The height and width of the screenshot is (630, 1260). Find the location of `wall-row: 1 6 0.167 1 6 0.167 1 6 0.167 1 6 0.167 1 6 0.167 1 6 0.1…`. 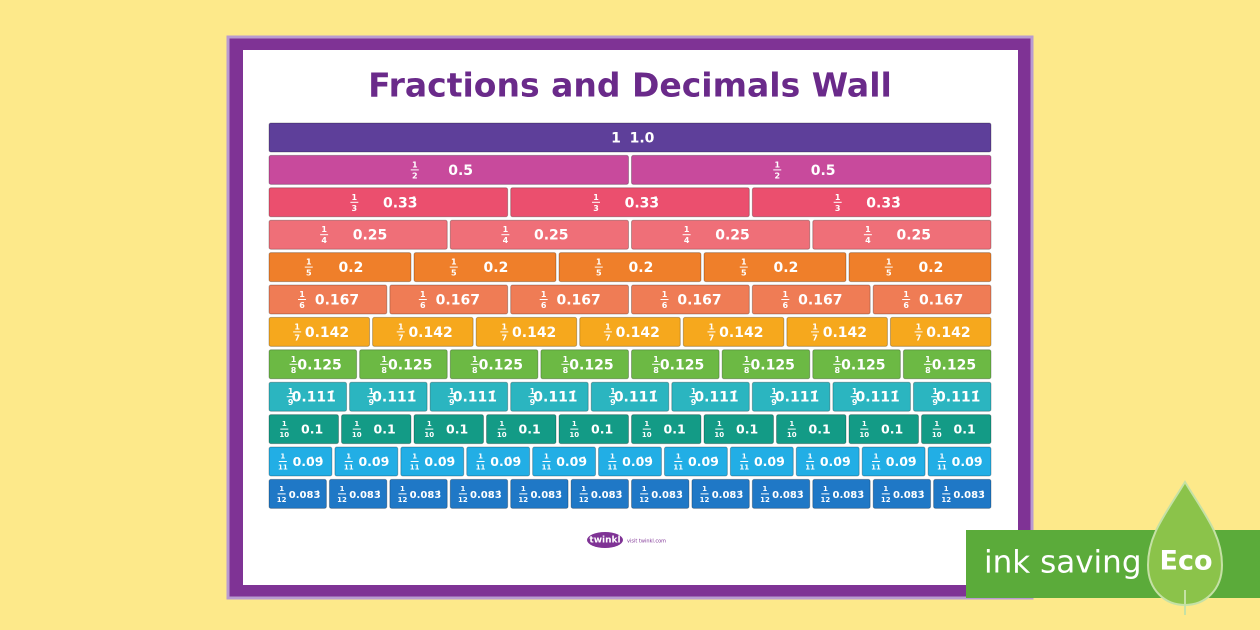

wall-row: 1 6 0.167 1 6 0.167 1 6 0.167 1 6 0.167 1 6 0.167 1 6 0.1… is located at coordinates (630, 299).